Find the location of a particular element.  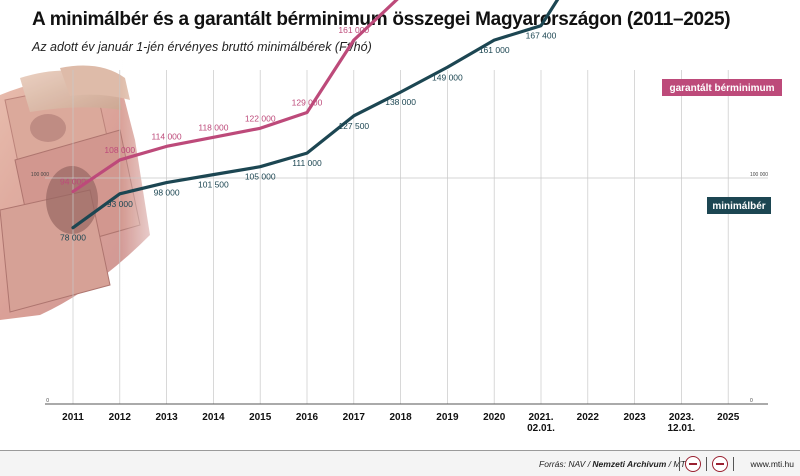

website-url: www.mti.hu is located at coordinates (772, 464).